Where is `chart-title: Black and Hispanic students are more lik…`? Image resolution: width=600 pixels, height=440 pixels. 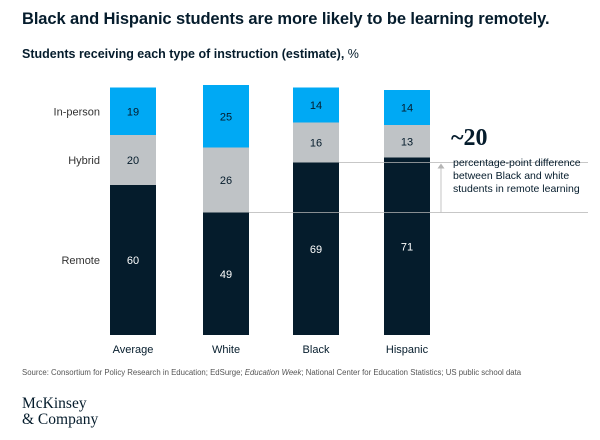 chart-title: Black and Hispanic students are more lik… is located at coordinates (286, 19).